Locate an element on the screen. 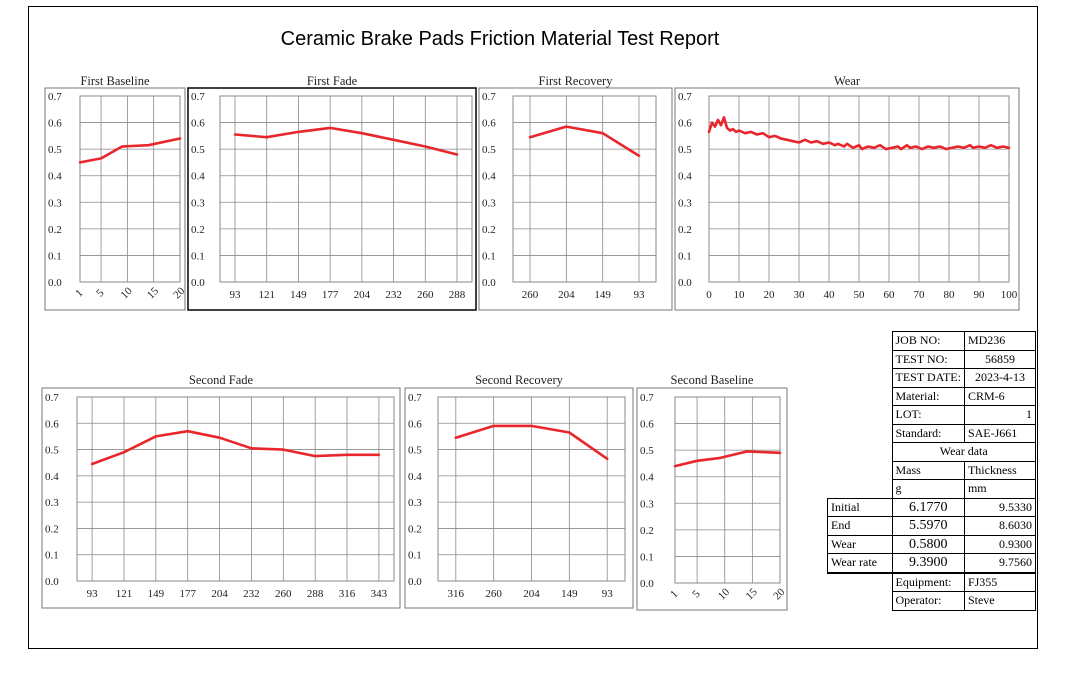 The height and width of the screenshot is (675, 1080). x-tick-label: 177 is located at coordinates (187, 594).